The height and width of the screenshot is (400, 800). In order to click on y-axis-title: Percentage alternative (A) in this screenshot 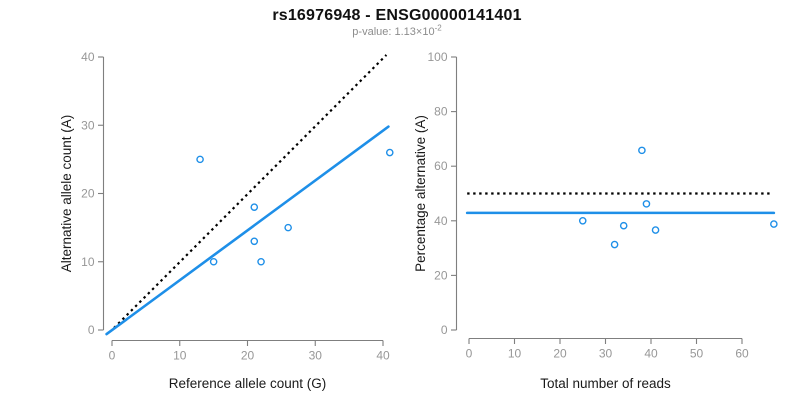, I will do `click(420, 193)`.